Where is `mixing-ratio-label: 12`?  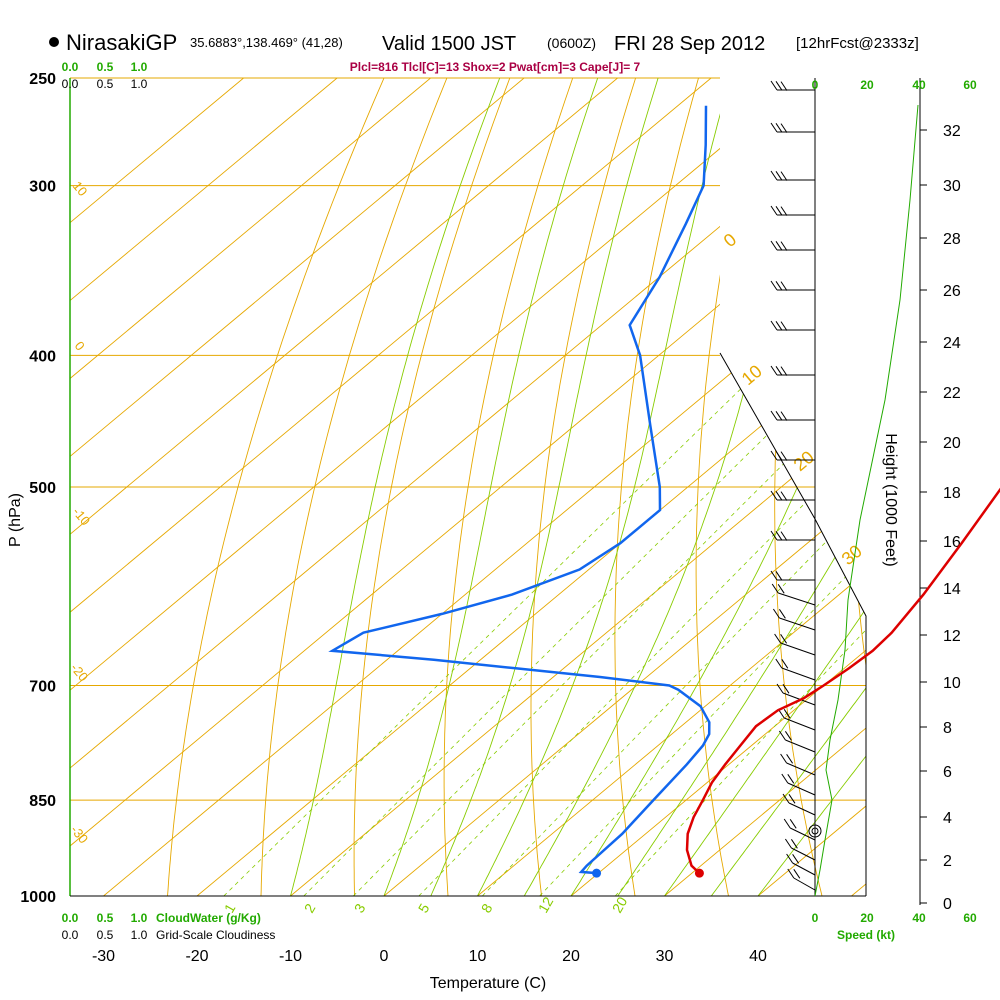
mixing-ratio-label: 12 is located at coordinates (546, 905).